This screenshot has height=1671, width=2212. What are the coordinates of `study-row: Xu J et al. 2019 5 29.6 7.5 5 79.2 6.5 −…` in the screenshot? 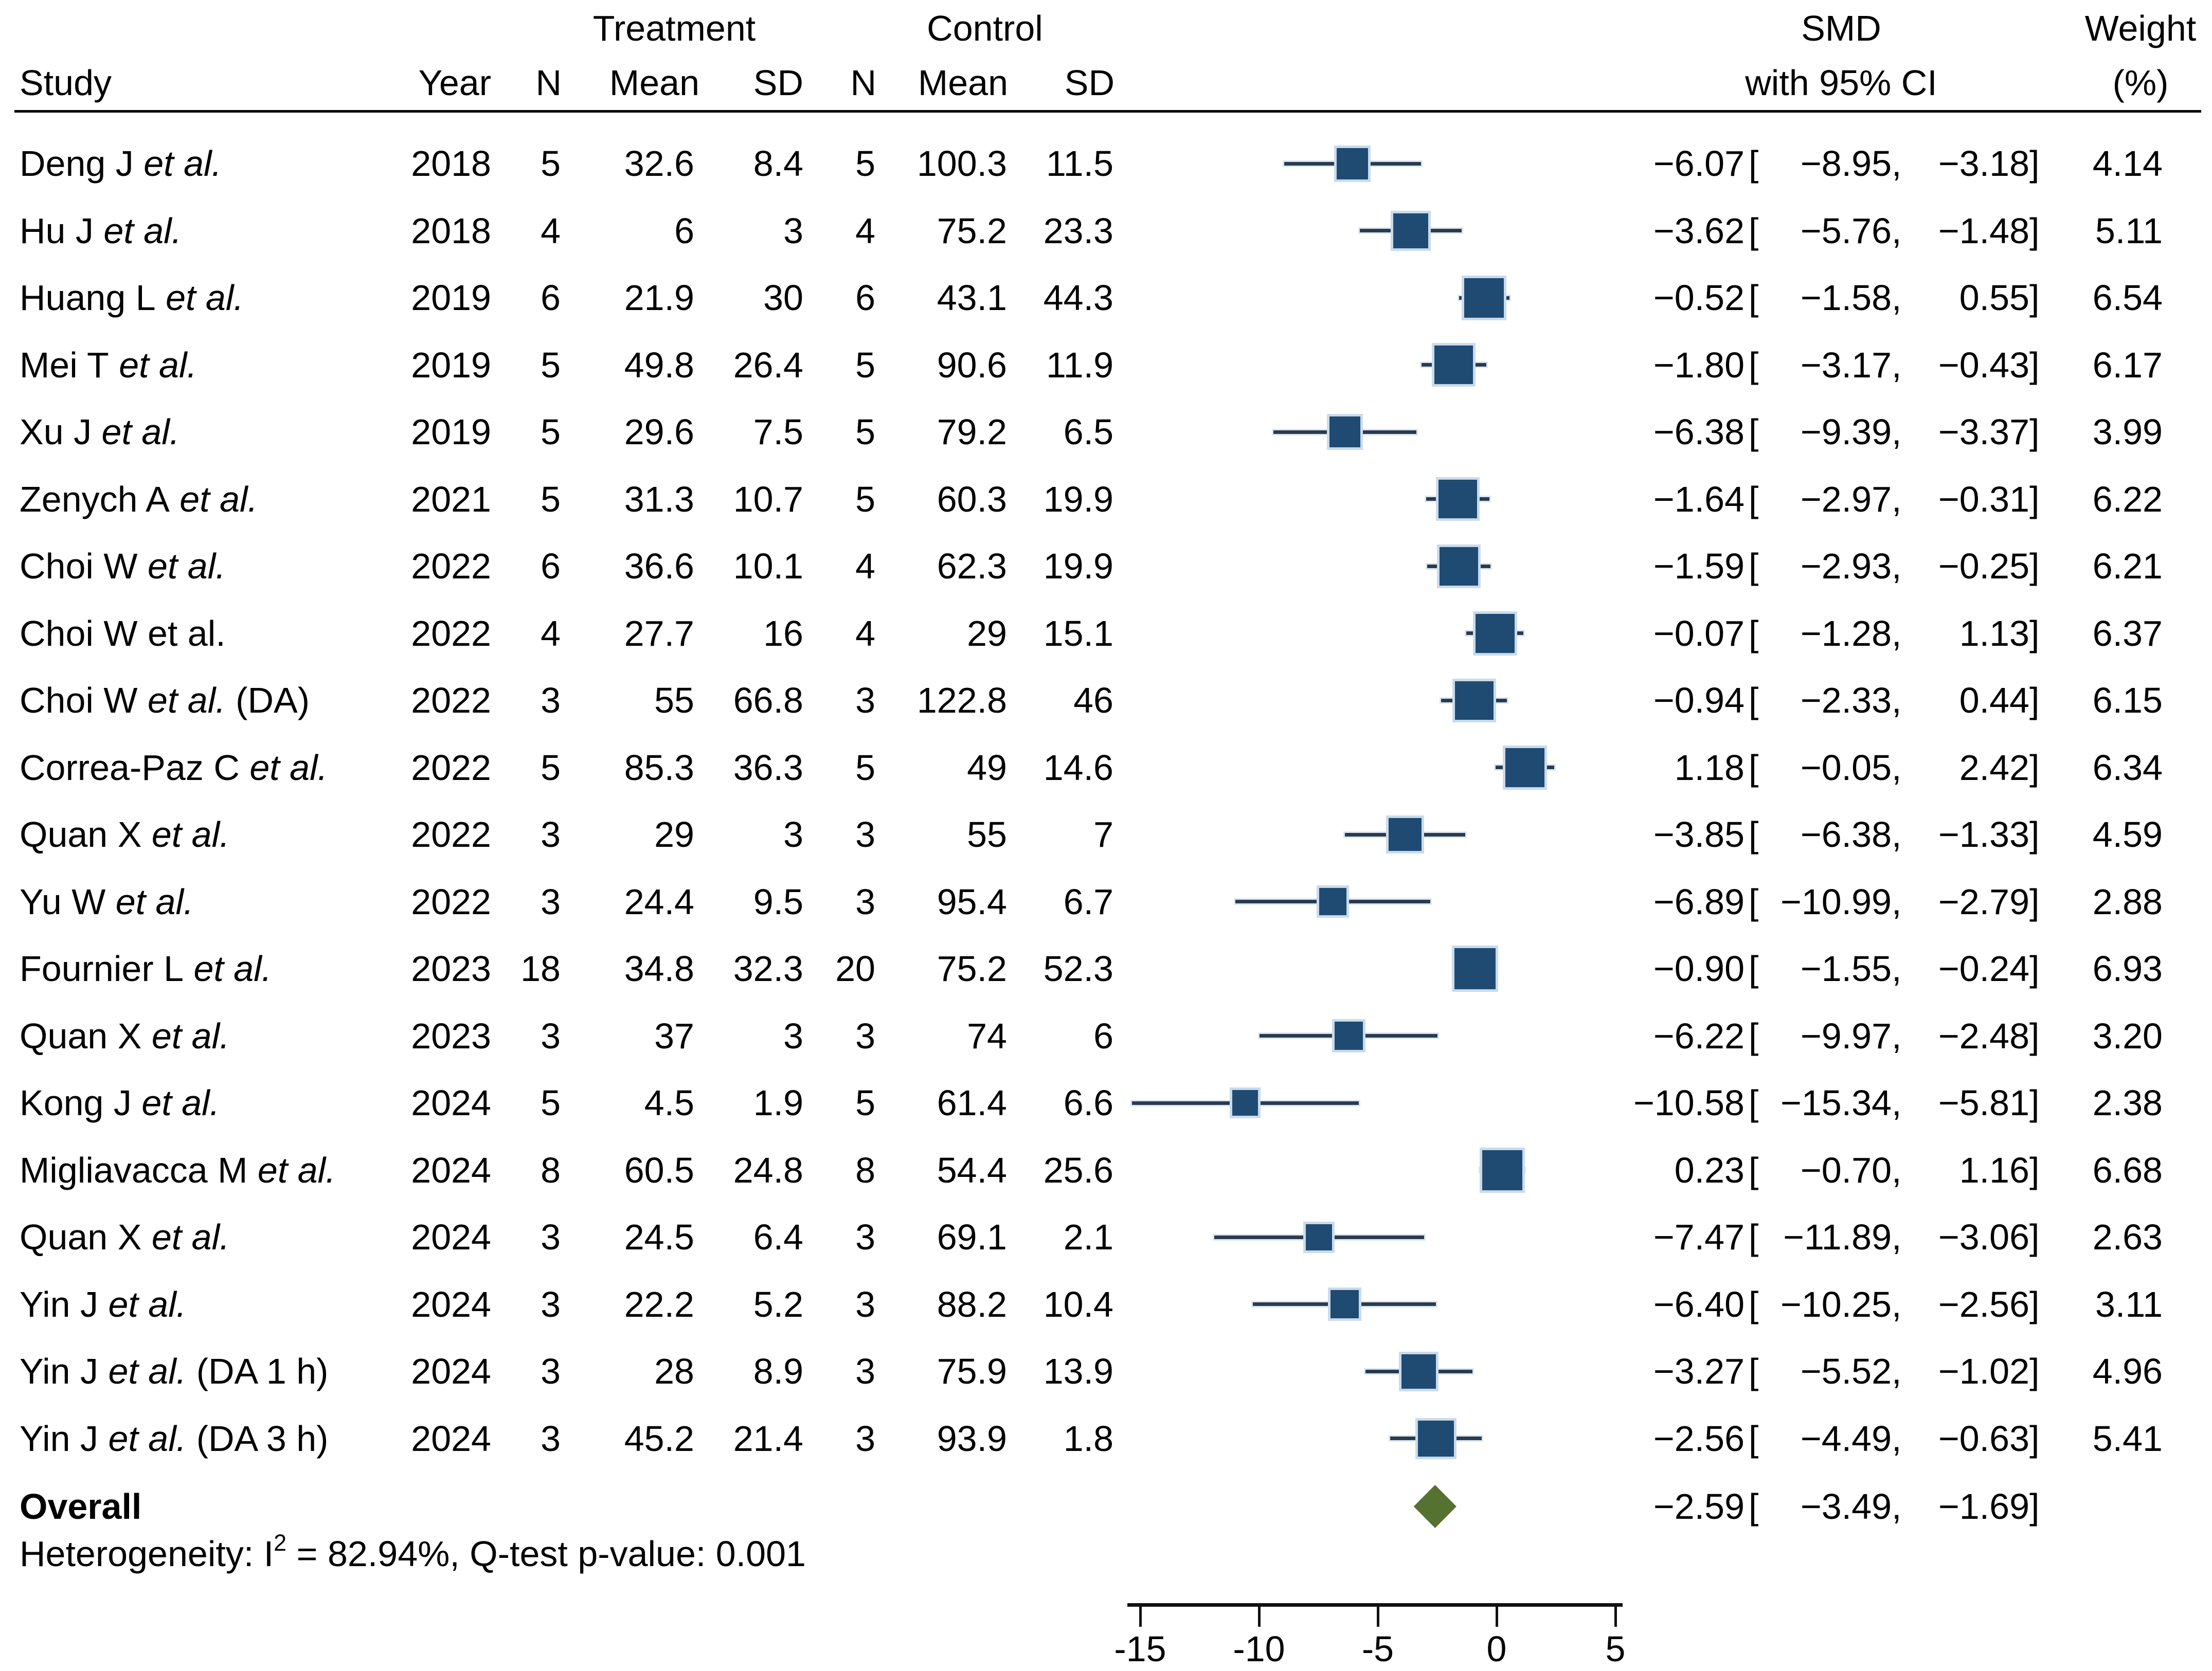 It's located at (1106, 432).